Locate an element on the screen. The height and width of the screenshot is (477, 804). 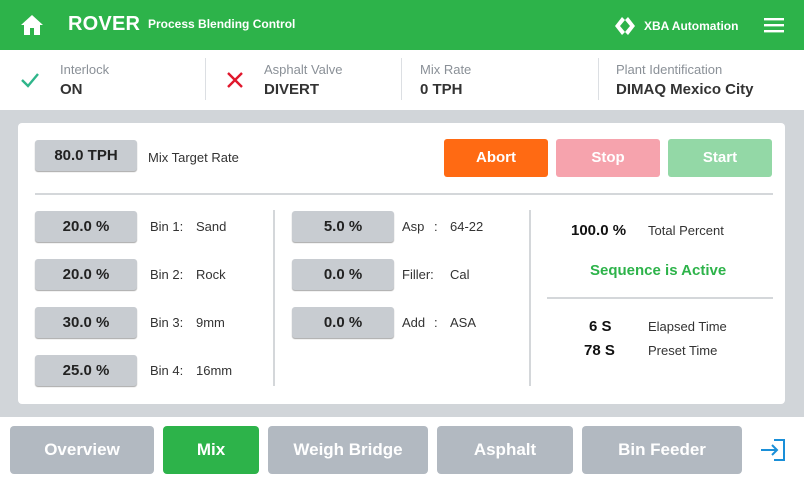
mix-target-rate-label: Mix Target Rate is located at coordinates (193, 157).